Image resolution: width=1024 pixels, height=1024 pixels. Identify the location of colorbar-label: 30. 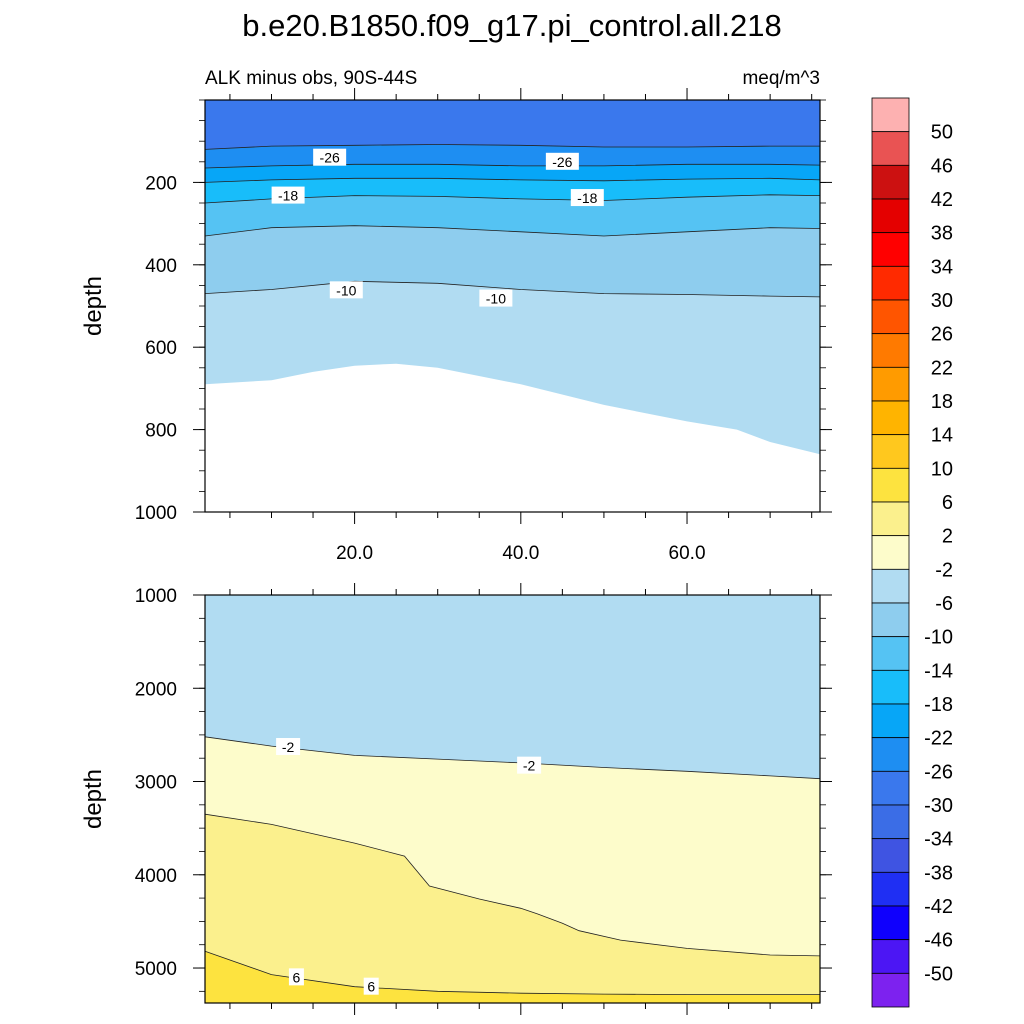
(942, 301).